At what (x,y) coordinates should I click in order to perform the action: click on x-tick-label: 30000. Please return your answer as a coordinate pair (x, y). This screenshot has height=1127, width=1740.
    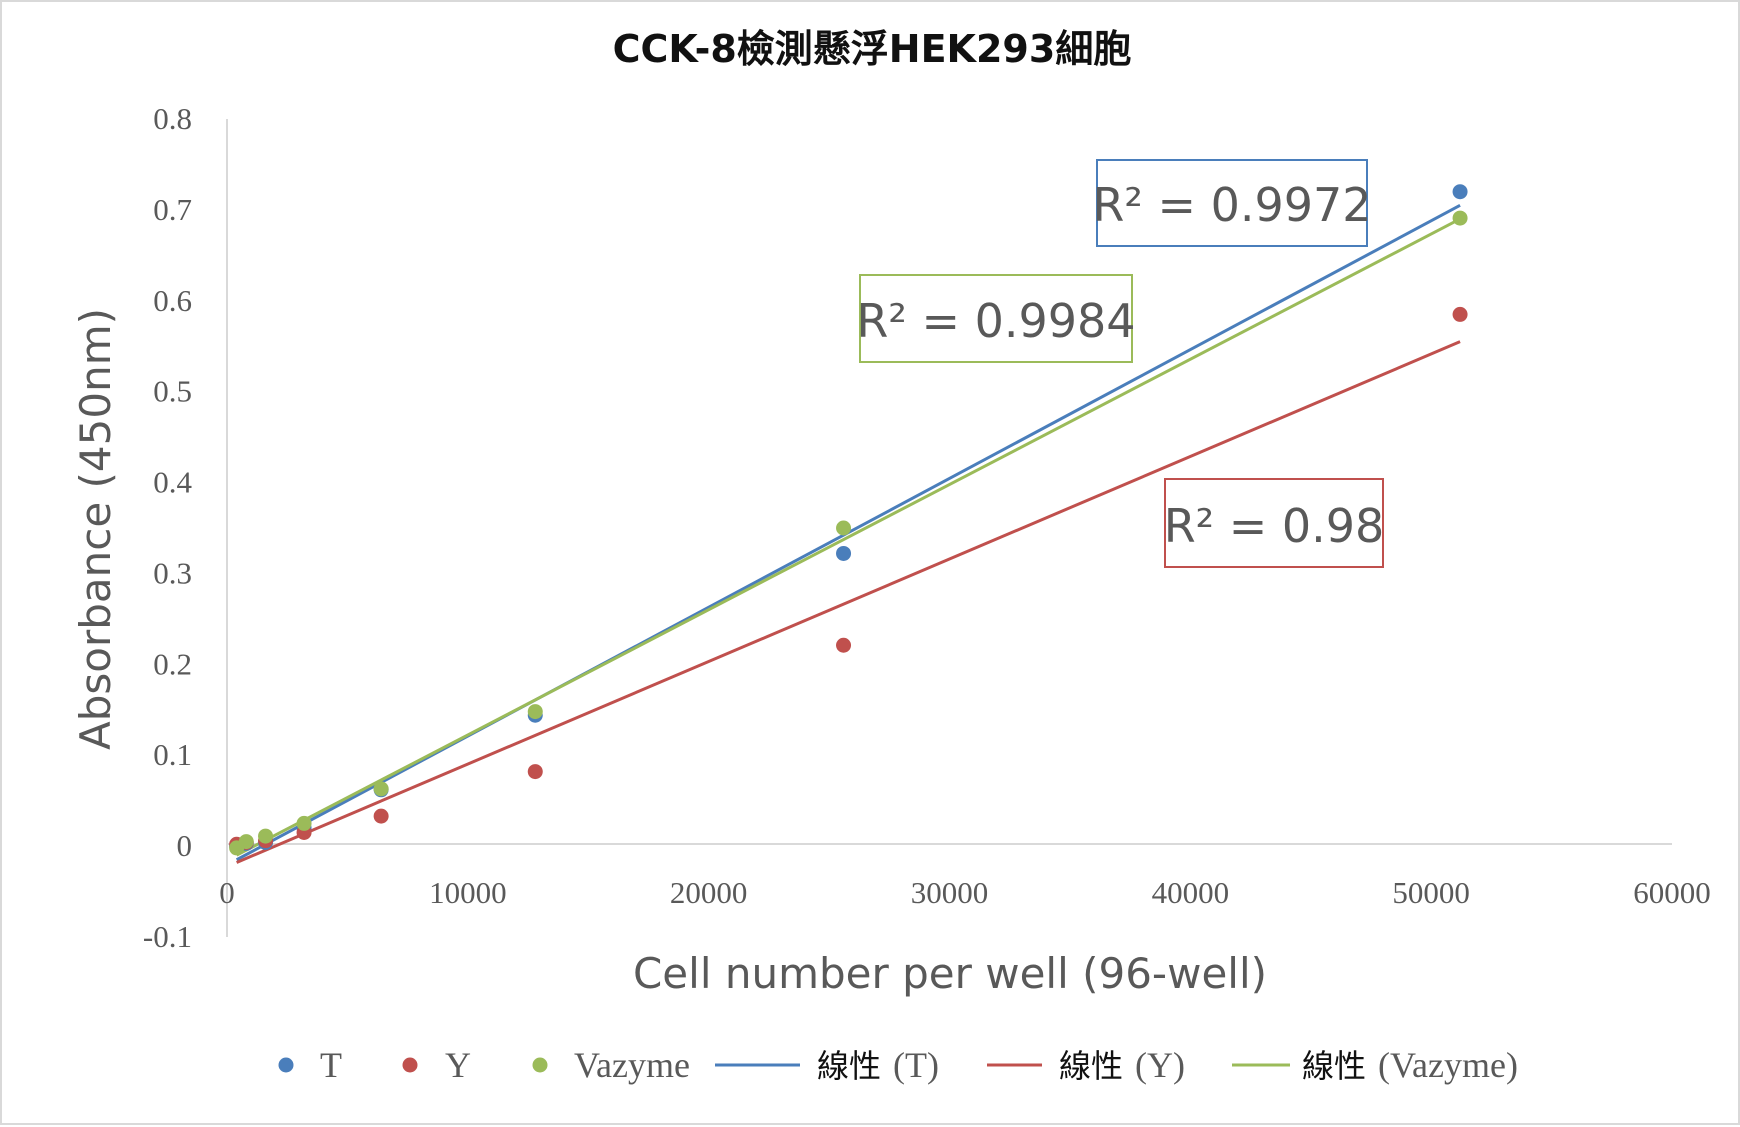
    Looking at the image, I should click on (950, 892).